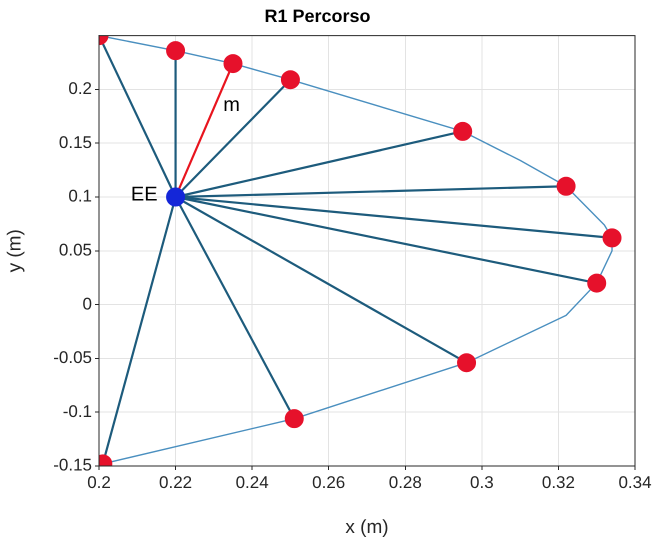 Image resolution: width=657 pixels, height=543 pixels. What do you see at coordinates (367, 527) in the screenshot?
I see `x-axis-title: x (m)` at bounding box center [367, 527].